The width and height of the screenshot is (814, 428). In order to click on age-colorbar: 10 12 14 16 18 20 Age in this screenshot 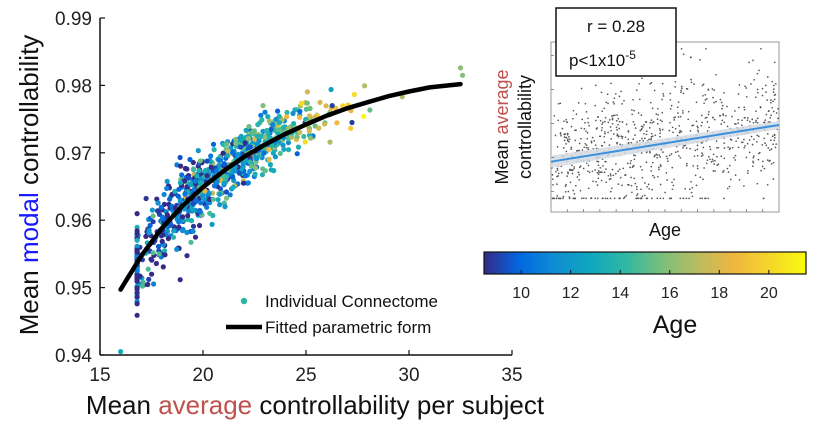, I will do `click(645, 295)`.